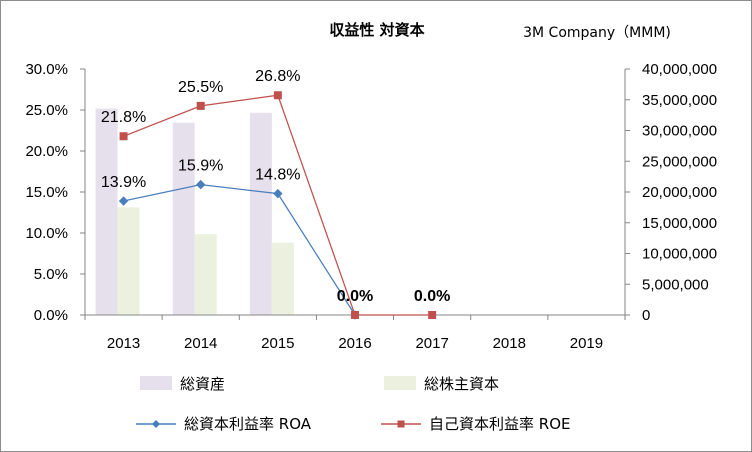 The image size is (752, 452). I want to click on line-roa, so click(239, 249).